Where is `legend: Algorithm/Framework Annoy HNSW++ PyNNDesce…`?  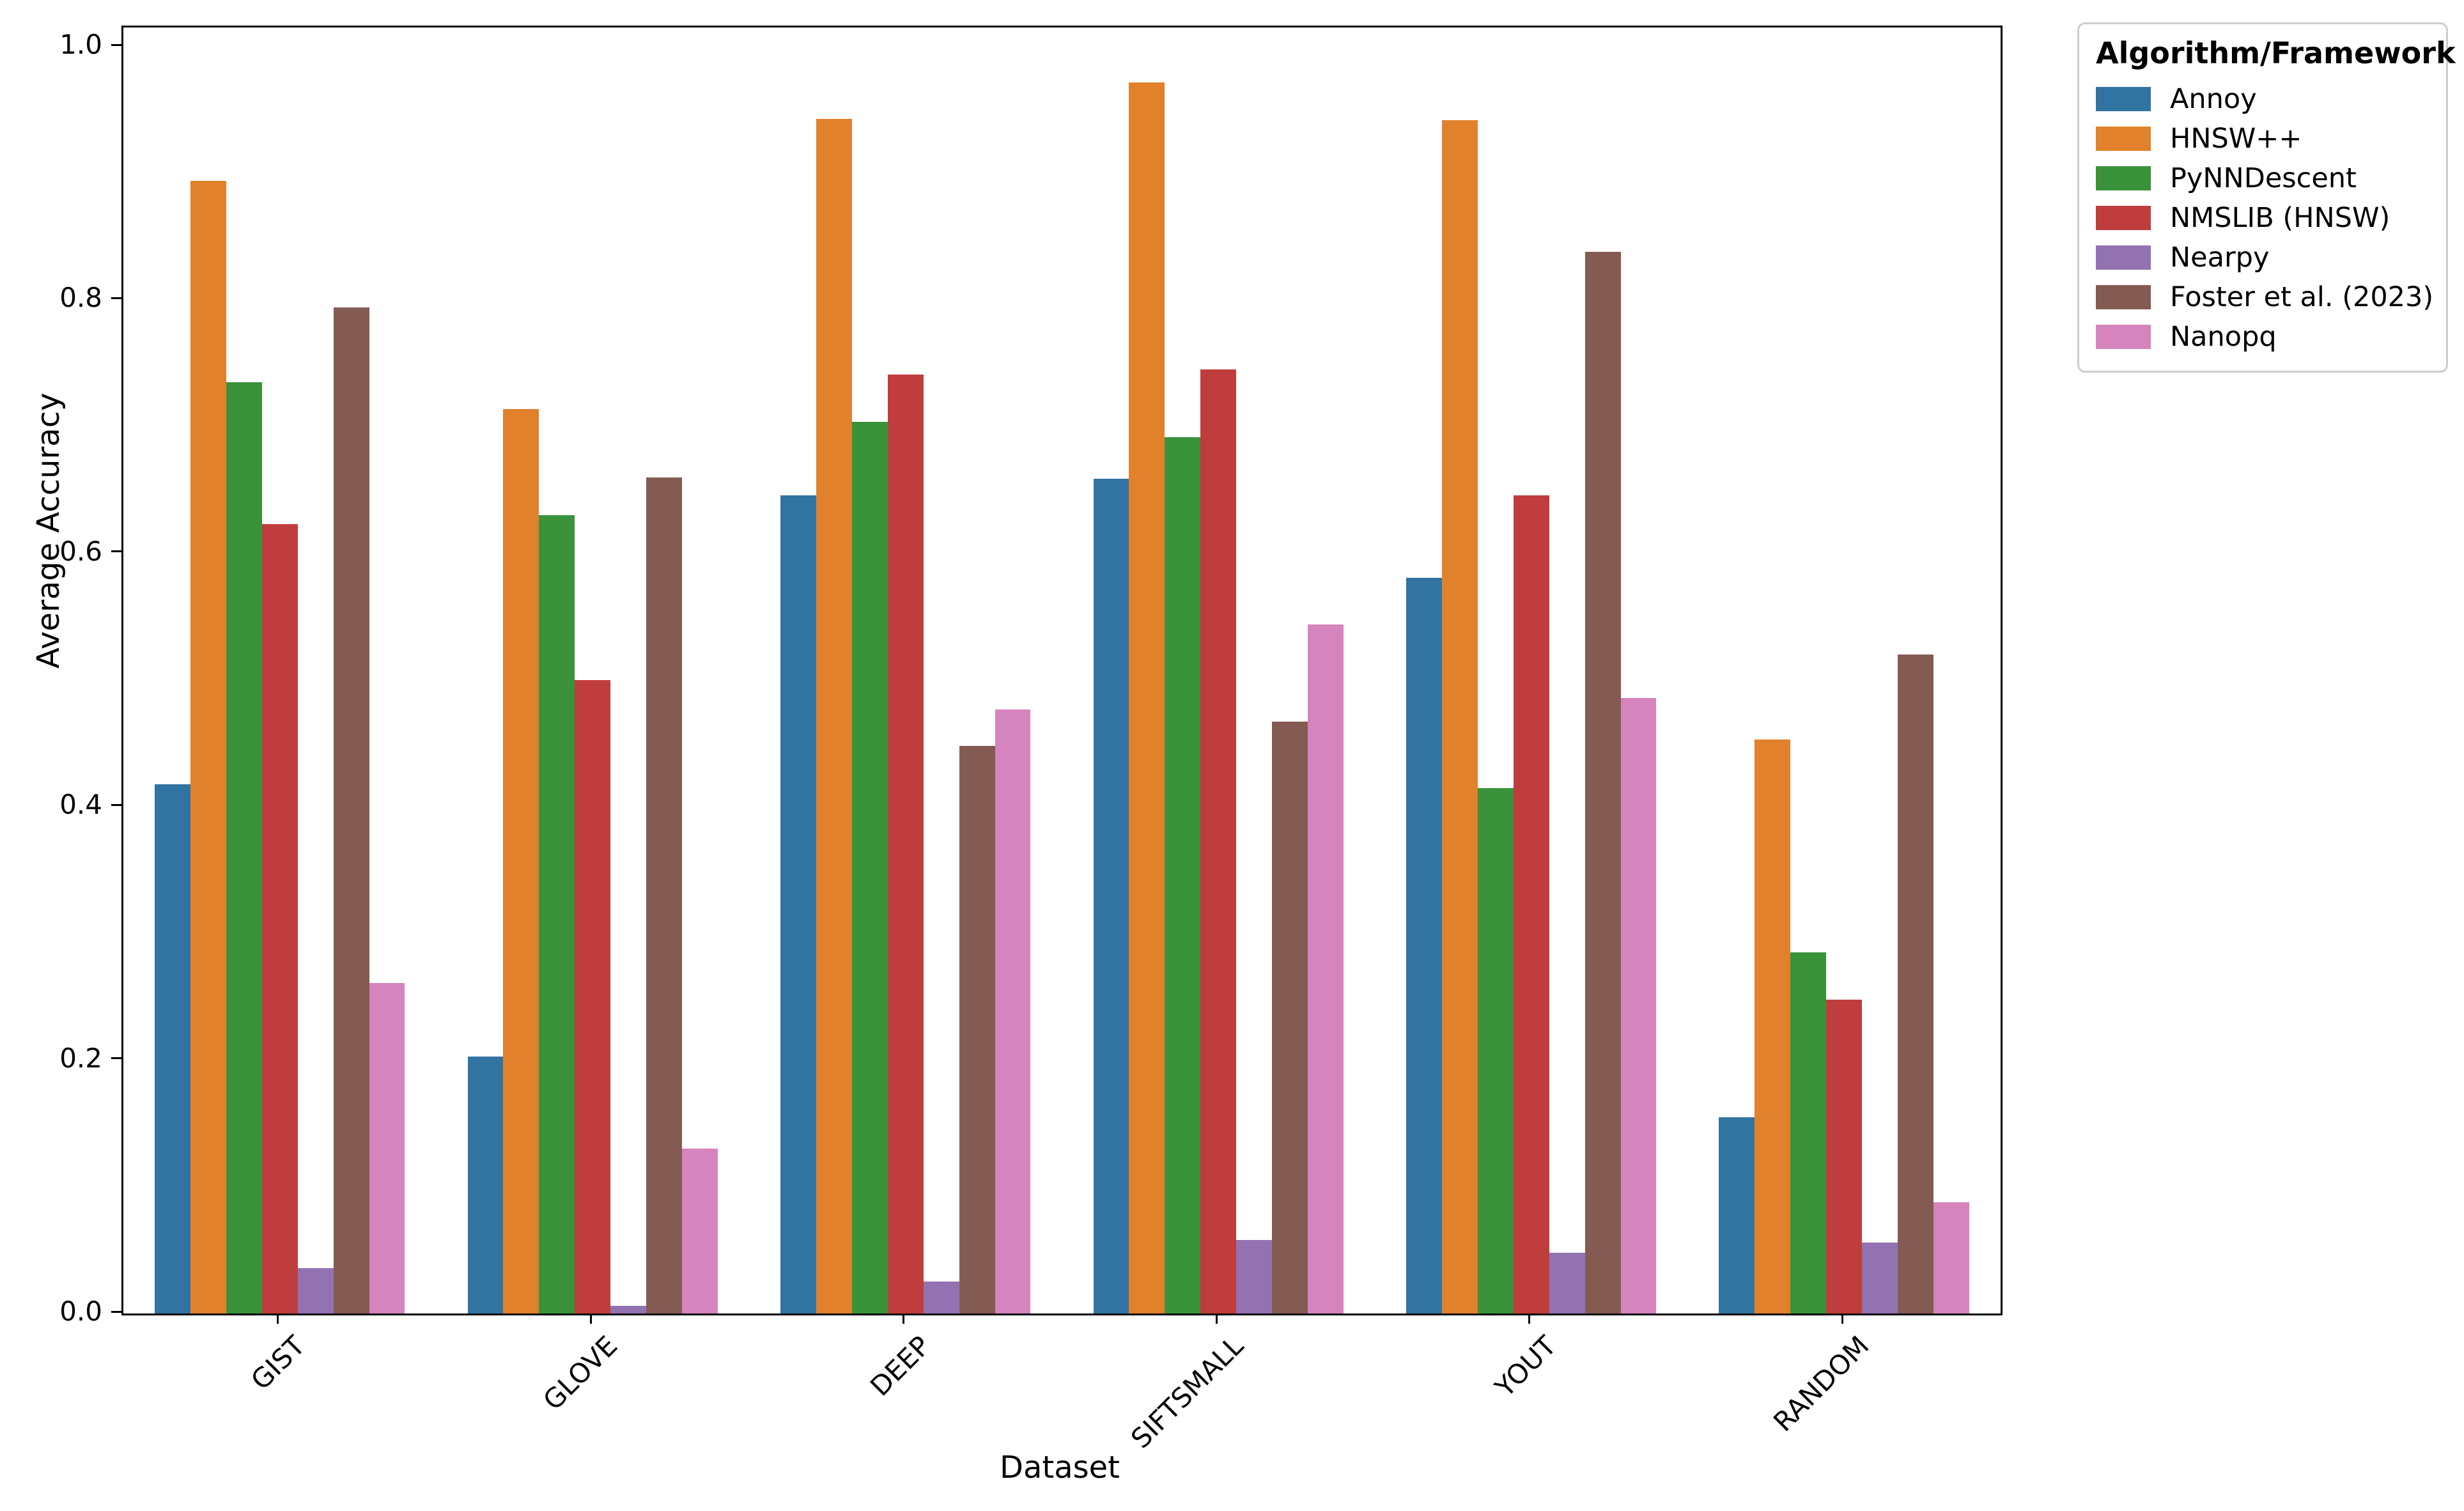
legend: Algorithm/Framework Annoy HNSW++ PyNNDesce… is located at coordinates (2266, 197).